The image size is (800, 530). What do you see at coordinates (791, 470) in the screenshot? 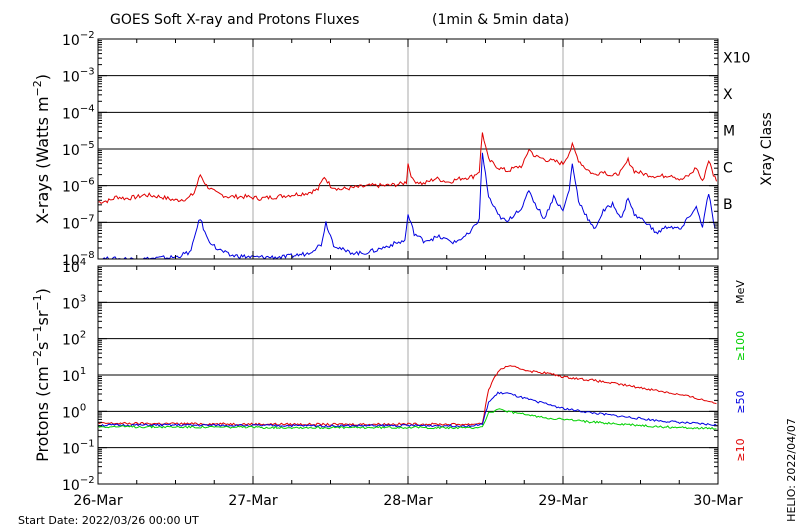
I see `helio-label: HELIO: 2022/04/07` at bounding box center [791, 470].